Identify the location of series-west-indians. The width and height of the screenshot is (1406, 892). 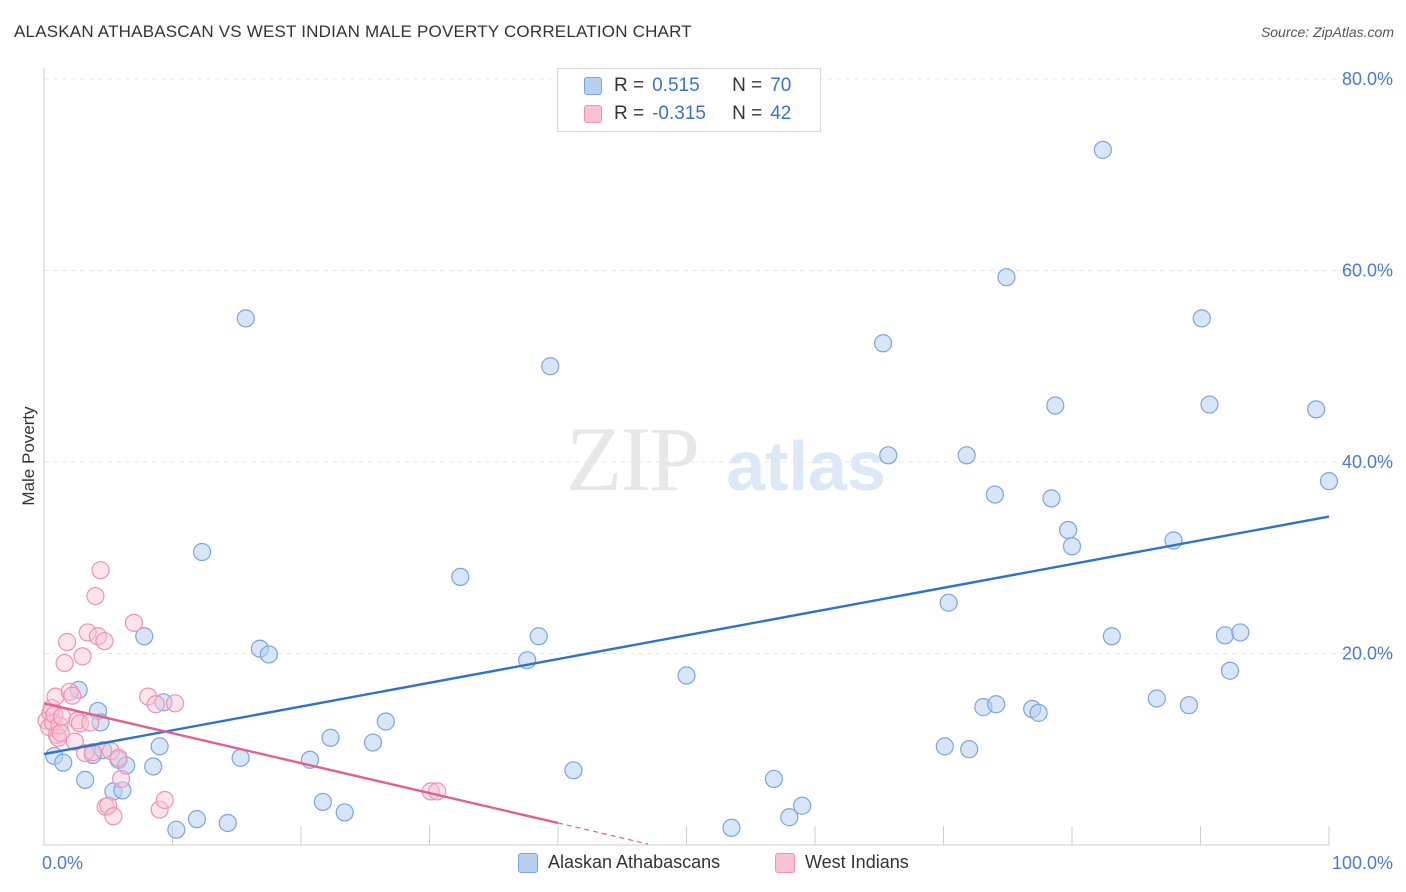
(242, 693).